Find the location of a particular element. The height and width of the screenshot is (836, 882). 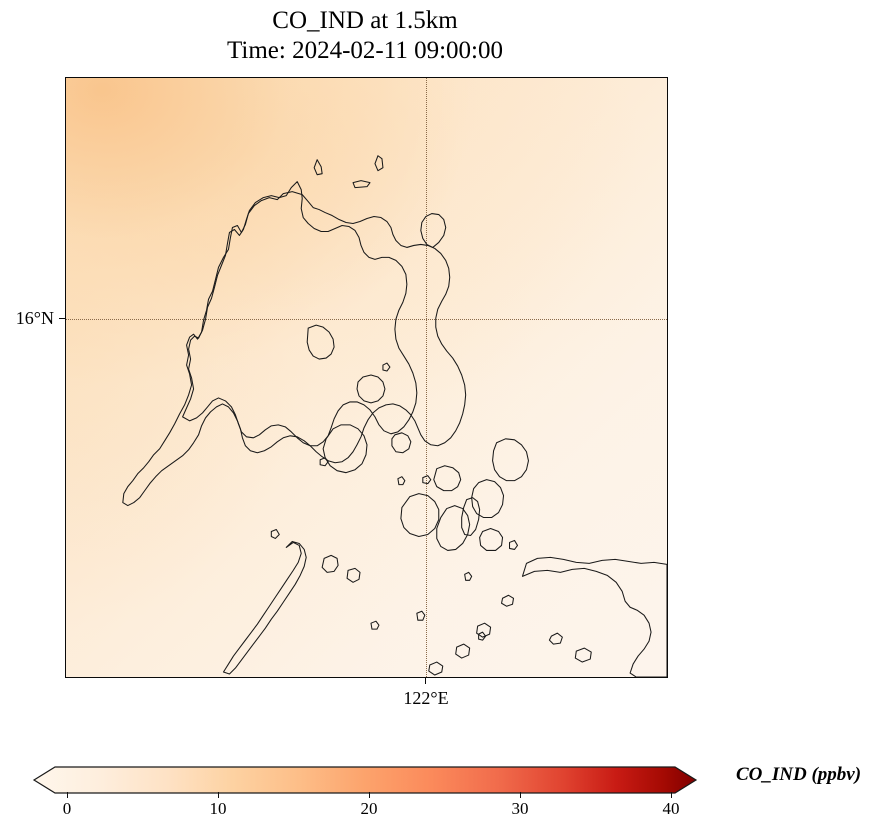

coastline-islet-j is located at coordinates (583, 655).